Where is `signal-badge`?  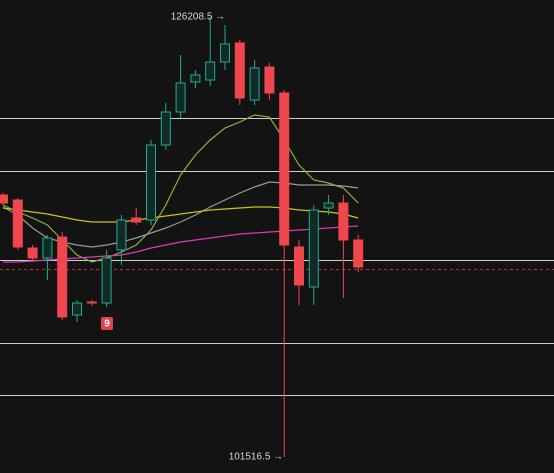
signal-badge is located at coordinates (107, 323).